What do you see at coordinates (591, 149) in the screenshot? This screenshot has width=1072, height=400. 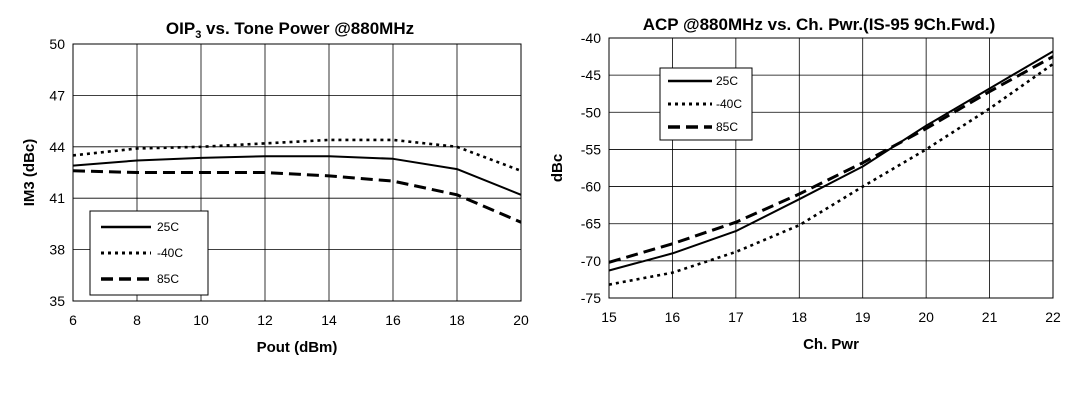 I see `y-tick-label: -55` at bounding box center [591, 149].